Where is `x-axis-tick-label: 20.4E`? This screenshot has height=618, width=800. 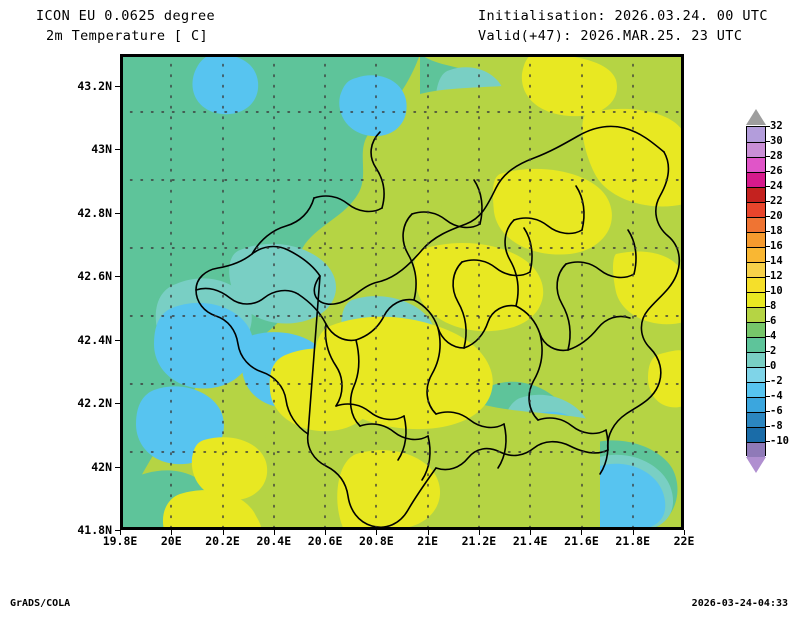
x-axis-tick-label: 20.4E is located at coordinates (274, 541).